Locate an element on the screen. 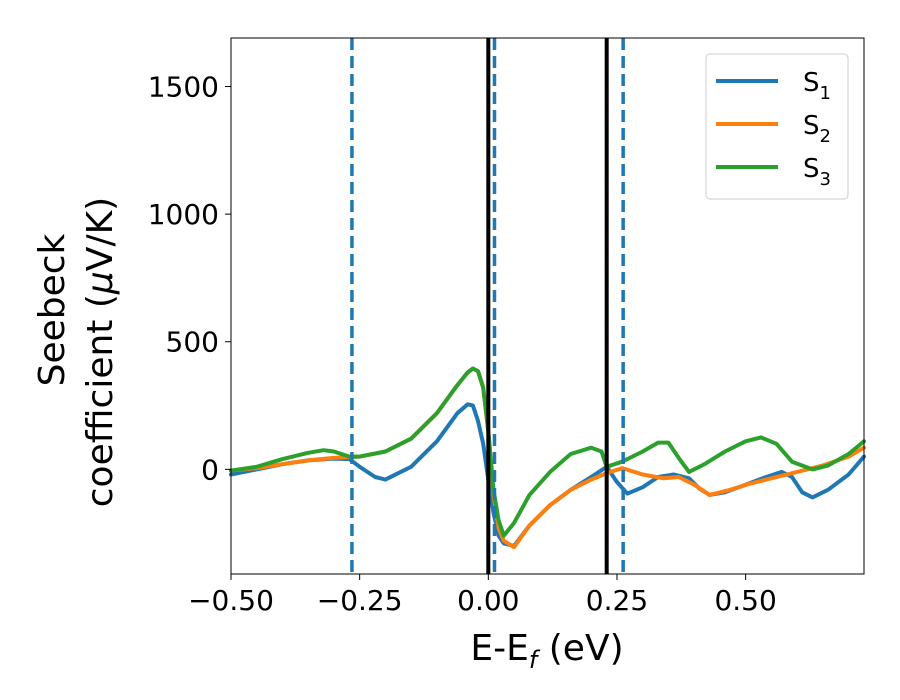  y-axis-label-line2: coefficient (μV/K) is located at coordinates (100, 352).